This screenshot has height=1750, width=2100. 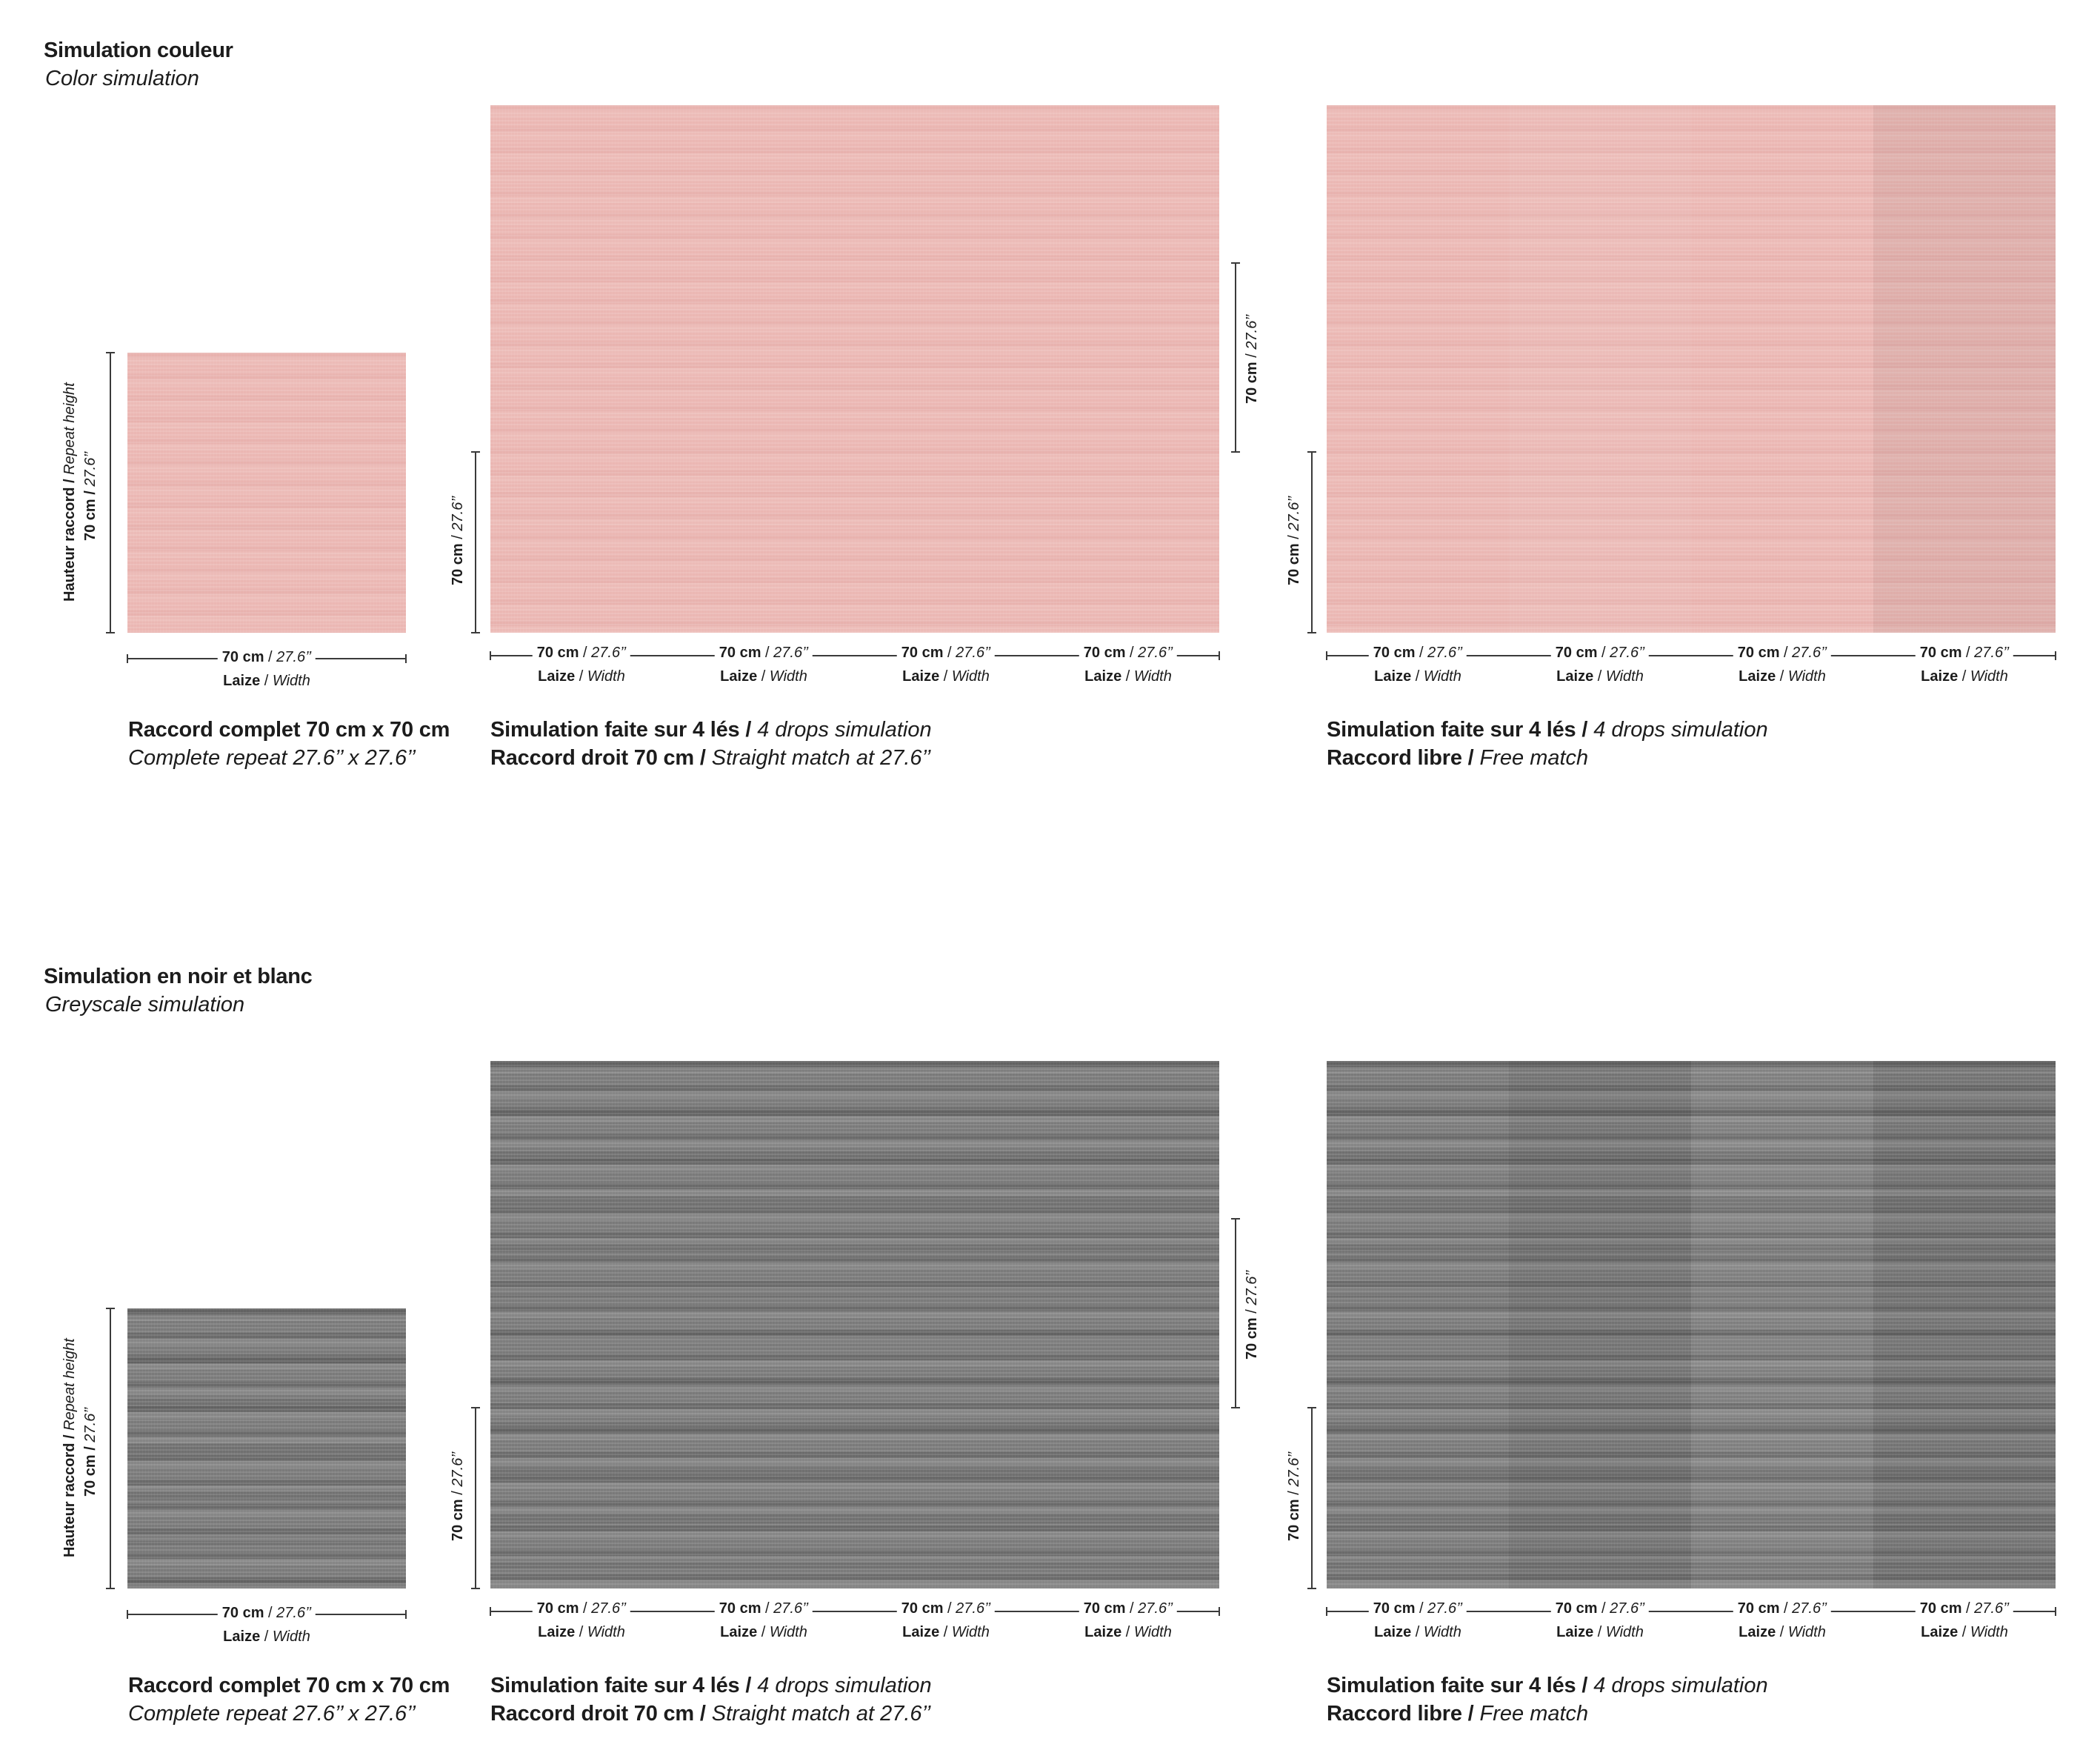 What do you see at coordinates (178, 976) in the screenshot?
I see `section-title-greyscale: Simulation en noir et blanc` at bounding box center [178, 976].